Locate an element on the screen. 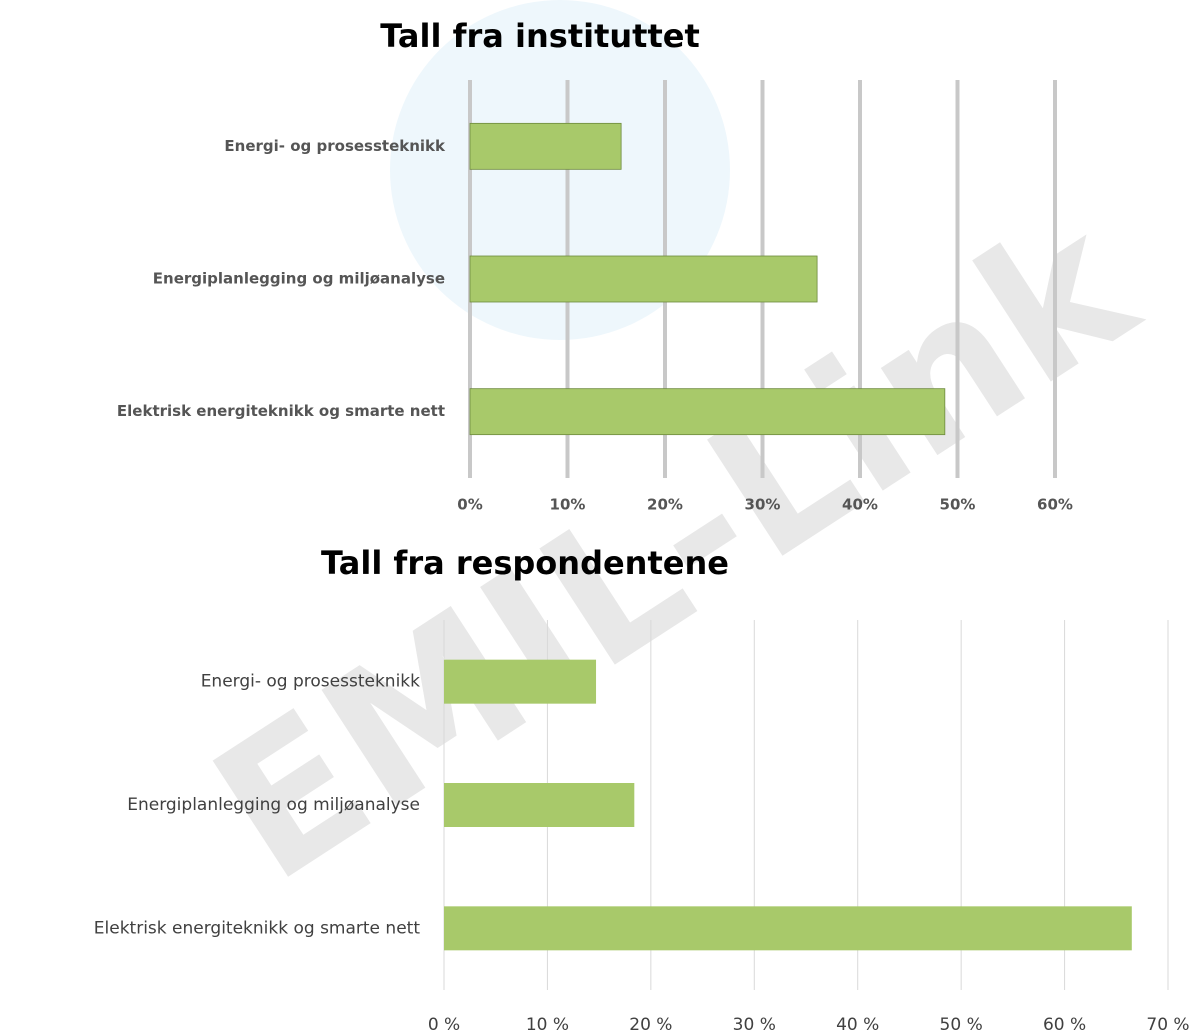  x-tick-label: 0 % is located at coordinates (444, 1025).